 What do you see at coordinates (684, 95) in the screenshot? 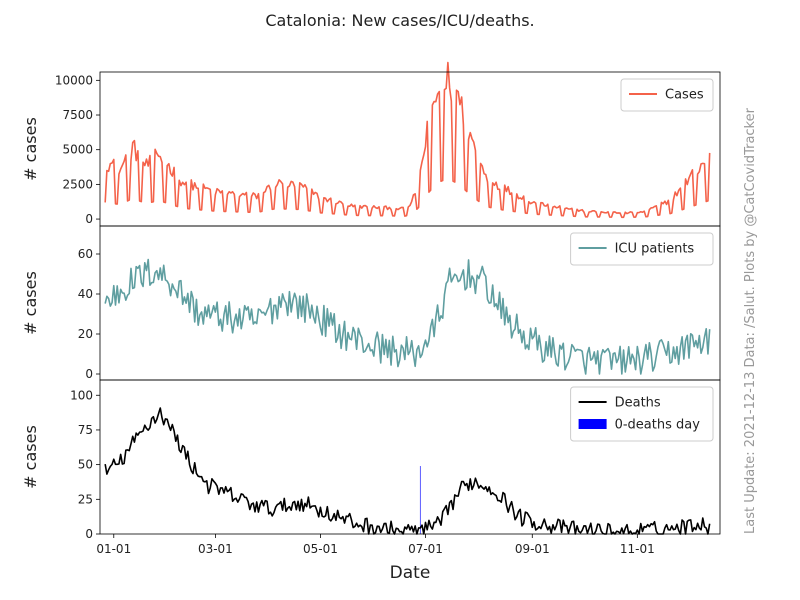
I see `legend-label: Cases` at bounding box center [684, 95].